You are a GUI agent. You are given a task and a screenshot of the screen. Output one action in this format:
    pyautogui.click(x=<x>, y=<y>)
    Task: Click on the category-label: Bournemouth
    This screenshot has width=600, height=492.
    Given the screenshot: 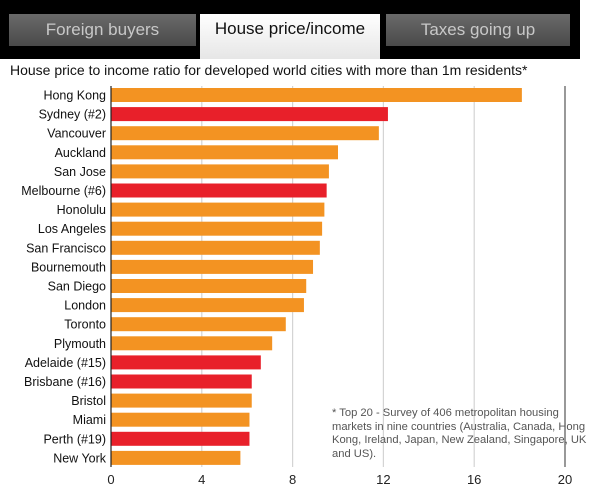 What is the action you would take?
    pyautogui.click(x=68, y=267)
    